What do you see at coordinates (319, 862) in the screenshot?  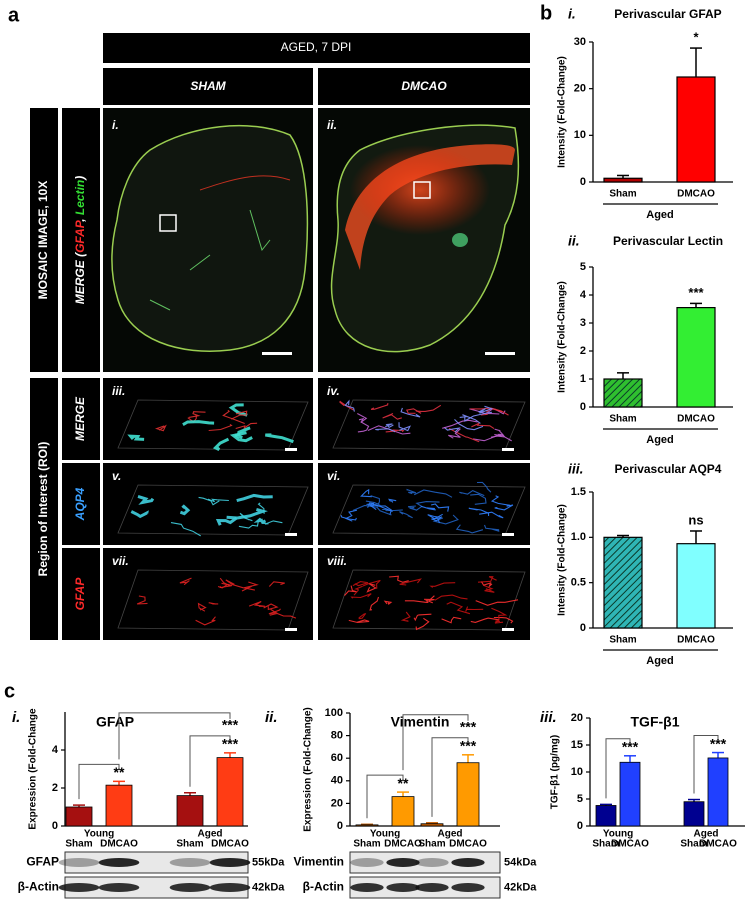 I see `blot-label: Vimentin` at bounding box center [319, 862].